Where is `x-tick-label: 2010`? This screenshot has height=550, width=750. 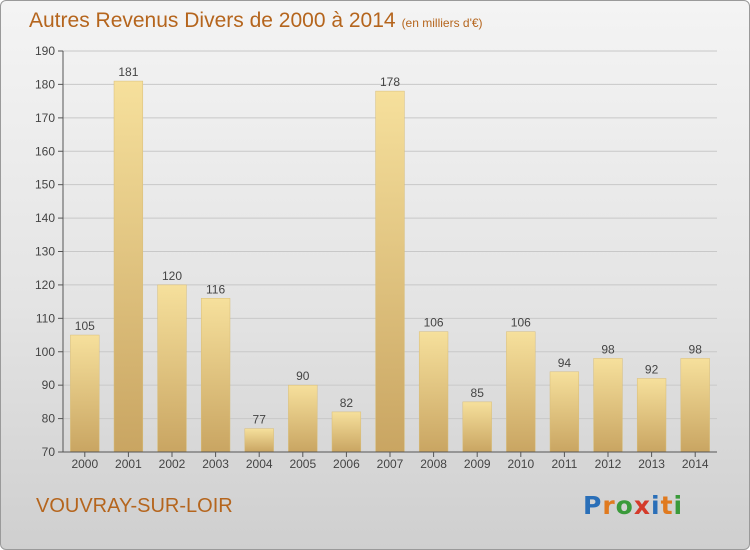 x-tick-label: 2010 is located at coordinates (520, 464).